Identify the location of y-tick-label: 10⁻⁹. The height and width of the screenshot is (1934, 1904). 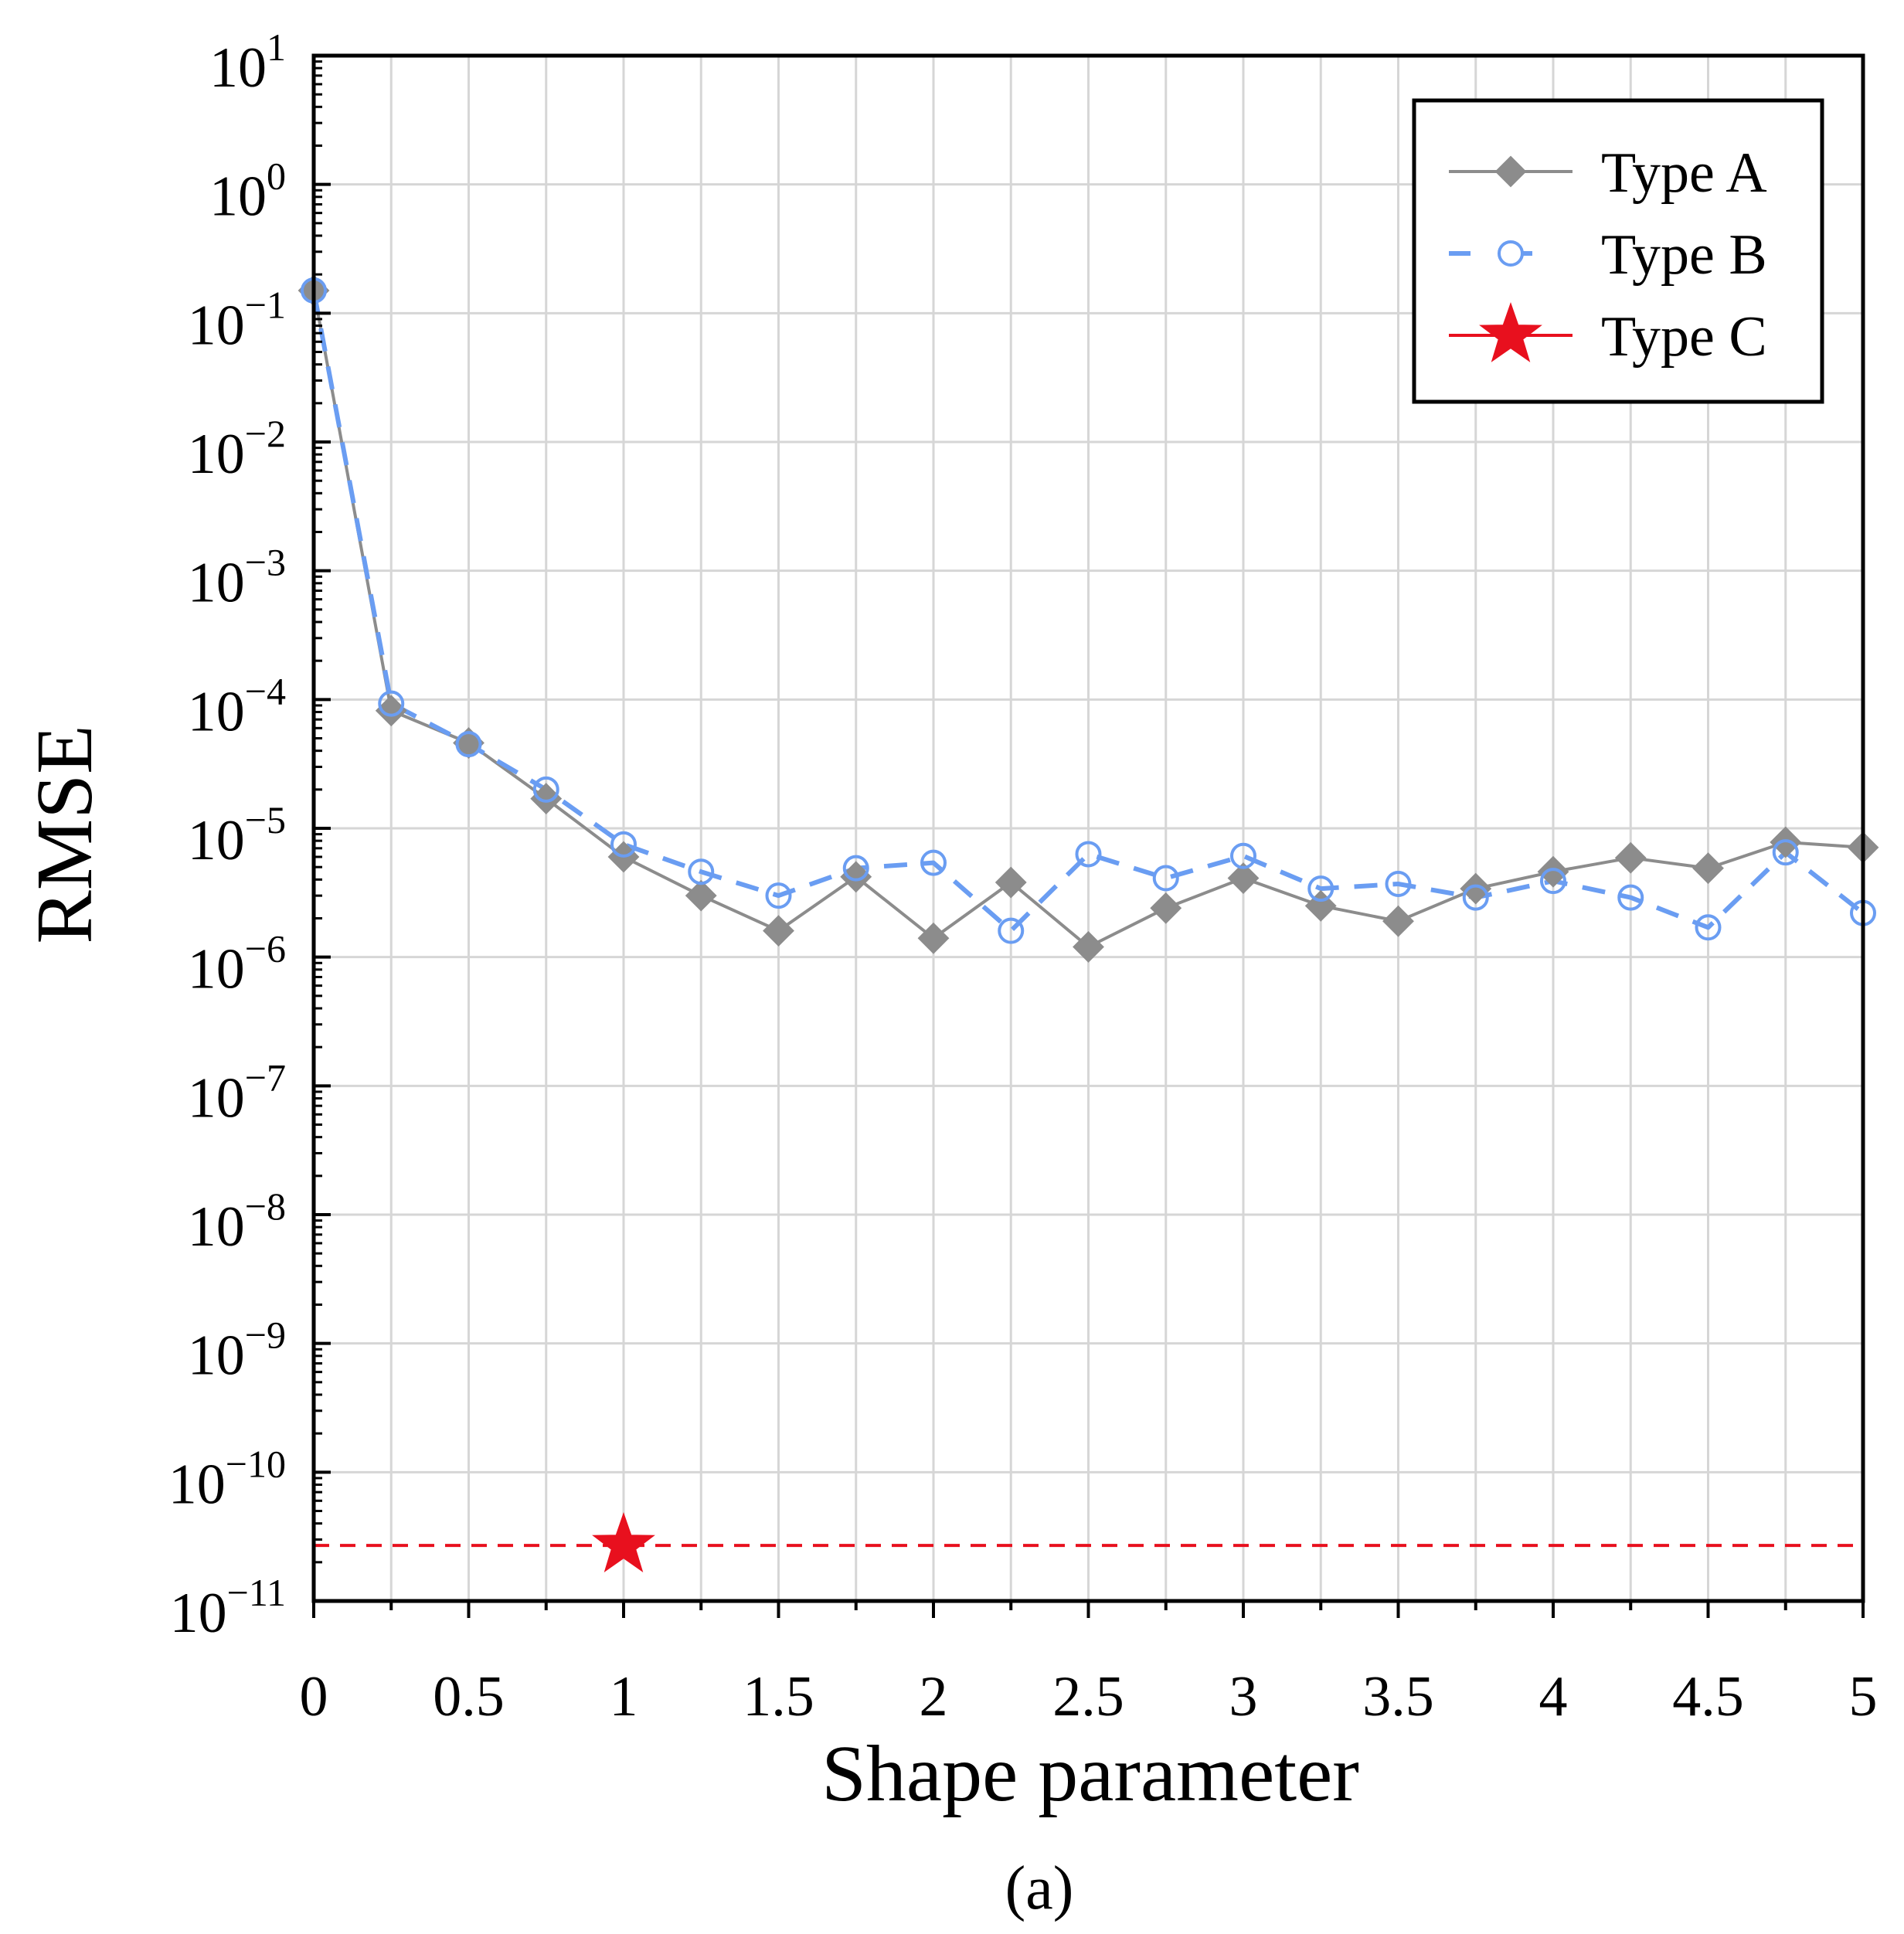
(237, 1351).